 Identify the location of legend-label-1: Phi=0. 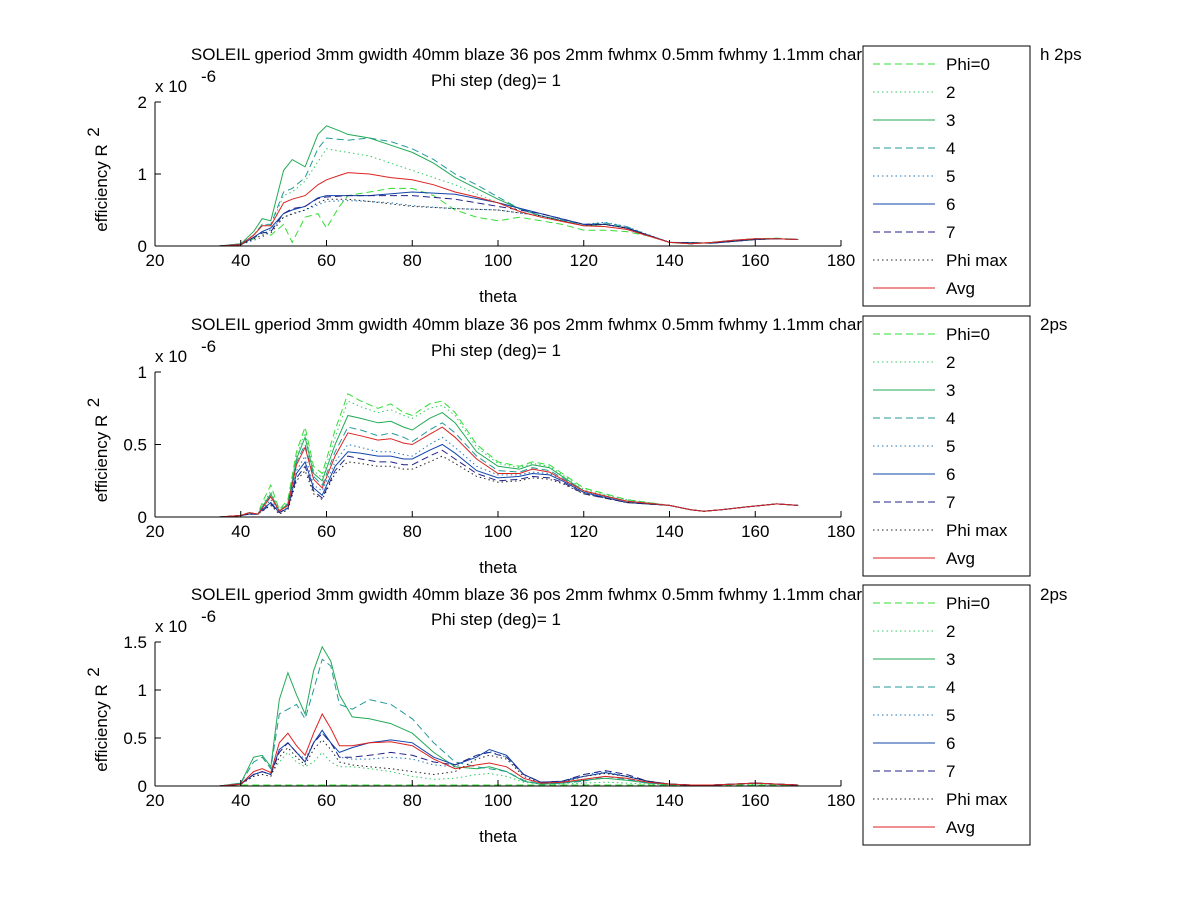
(968, 64).